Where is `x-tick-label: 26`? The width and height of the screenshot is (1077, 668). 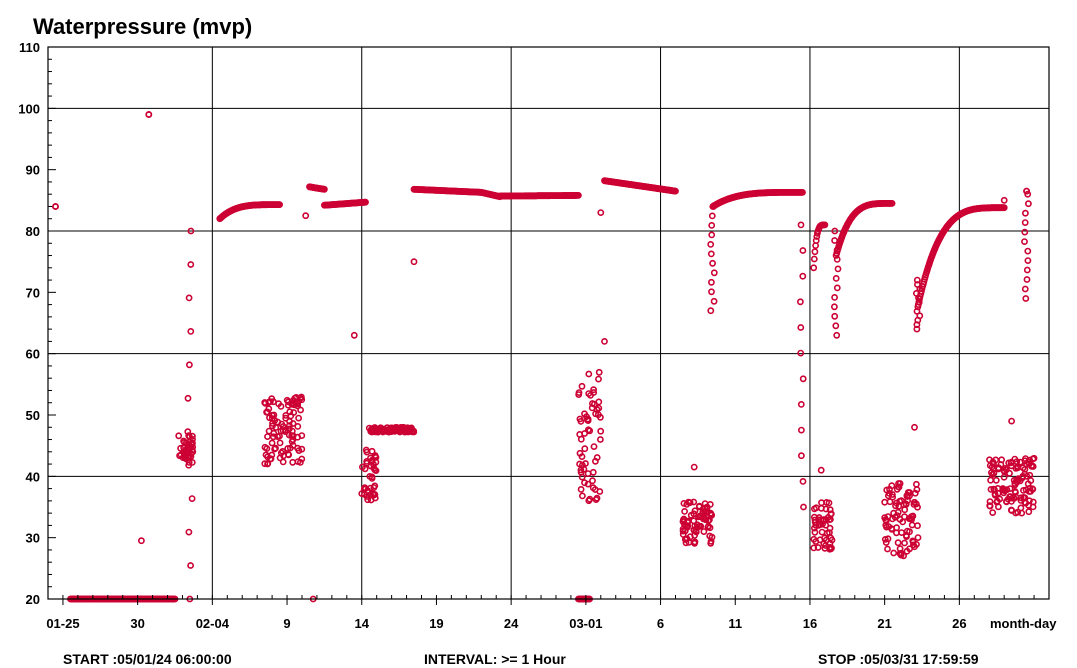 x-tick-label: 26 is located at coordinates (959, 623).